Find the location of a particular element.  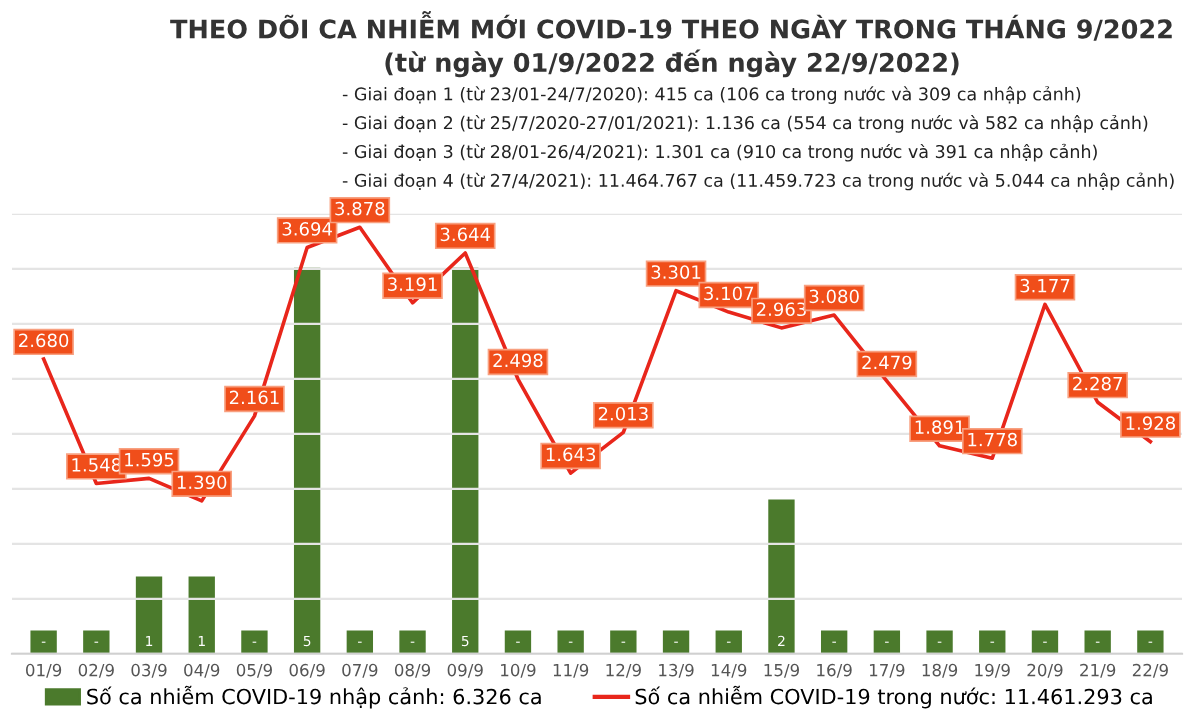

x-tick-label: 04/9 is located at coordinates (202, 670).